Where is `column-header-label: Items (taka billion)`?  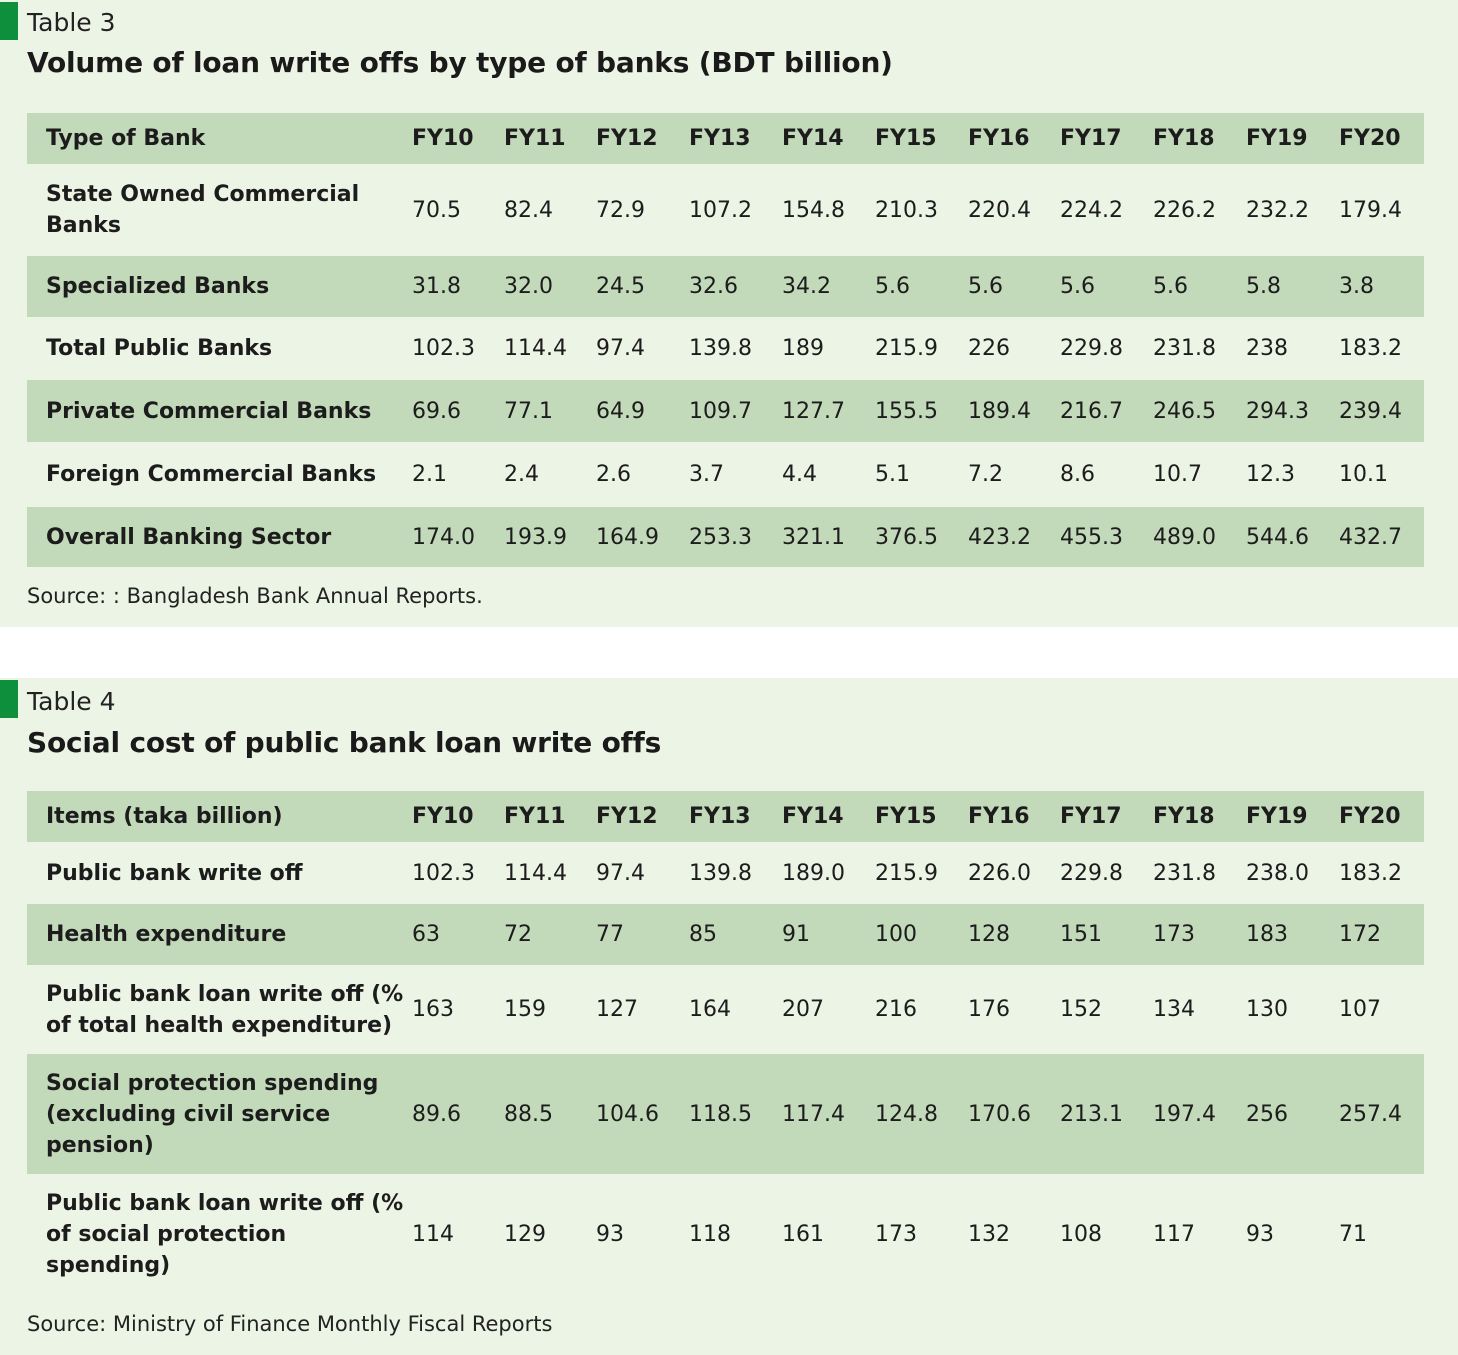 column-header-label: Items (taka billion) is located at coordinates (164, 816).